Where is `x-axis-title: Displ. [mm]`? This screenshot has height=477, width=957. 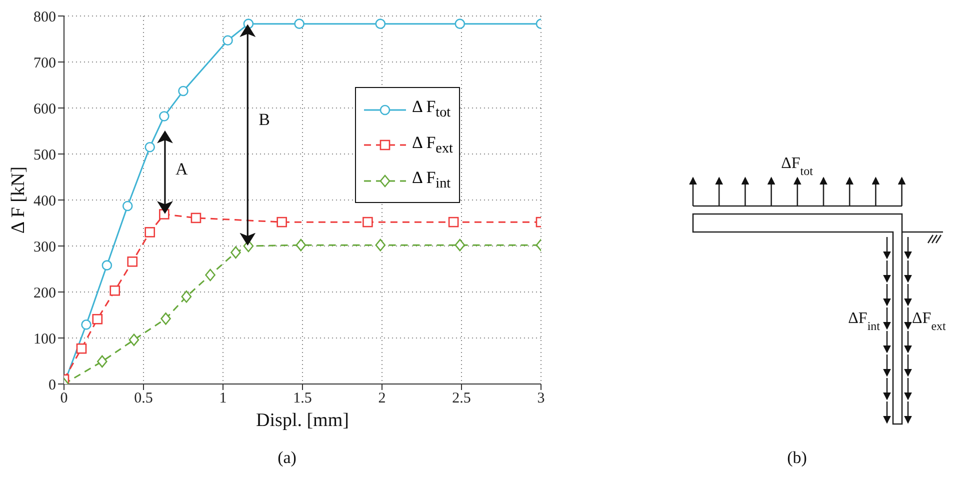
x-axis-title: Displ. [mm] is located at coordinates (302, 420).